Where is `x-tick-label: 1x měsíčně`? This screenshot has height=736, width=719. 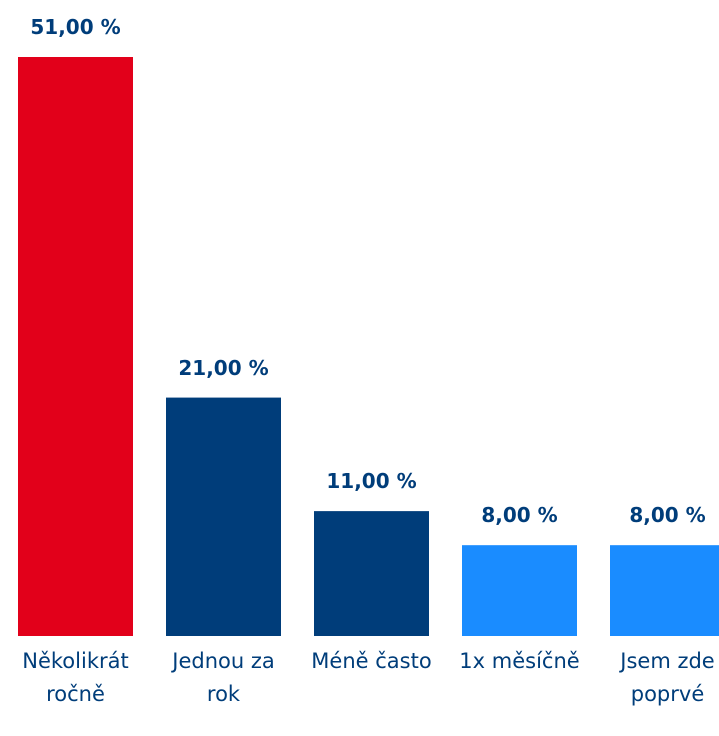
x-tick-label: 1x měsíčně is located at coordinates (519, 661).